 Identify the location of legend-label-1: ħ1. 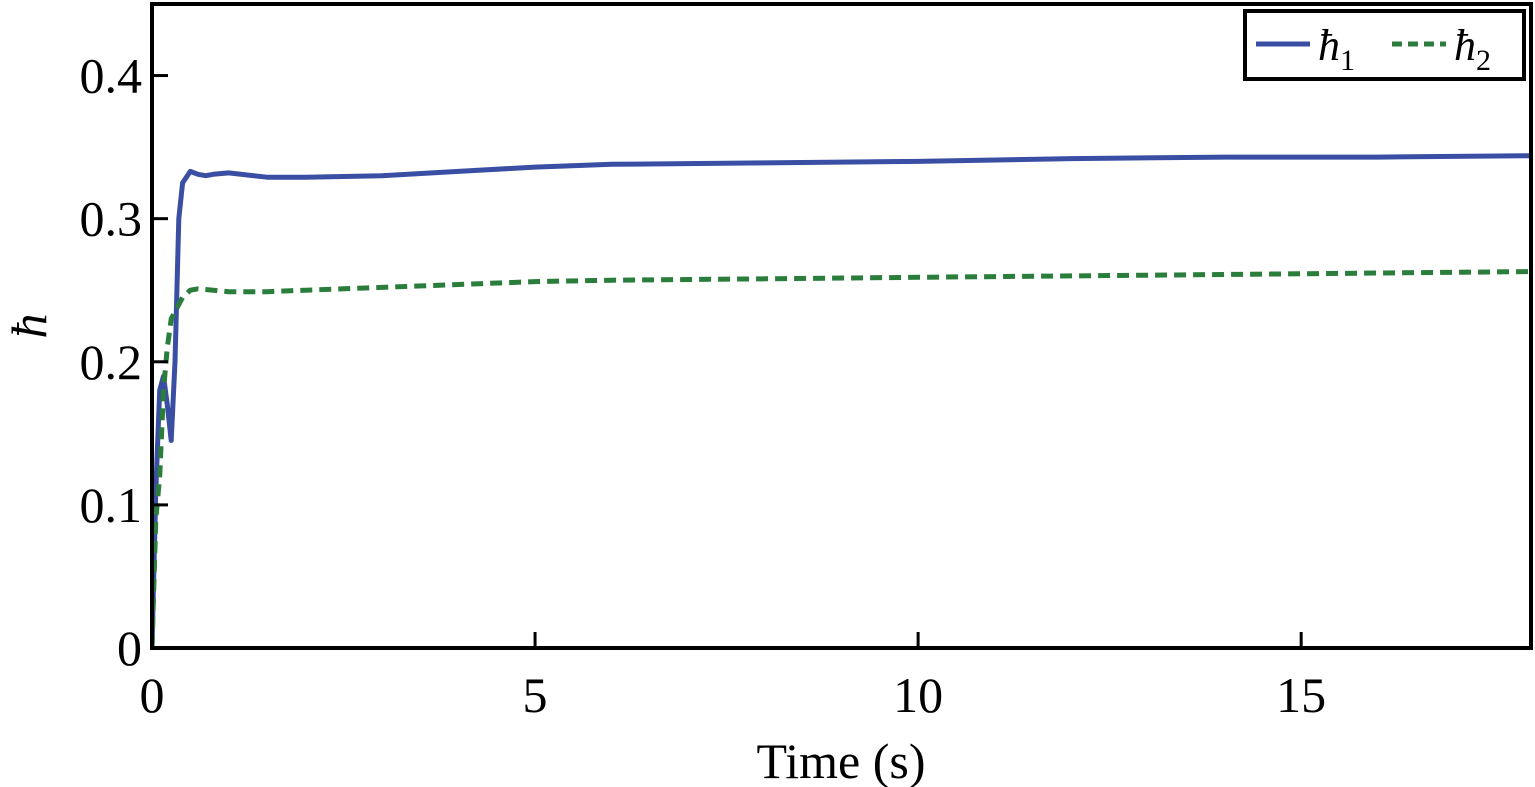
(1336, 49).